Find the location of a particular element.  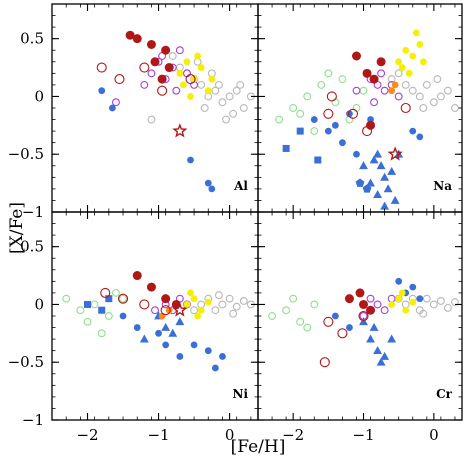

x-axis-label: [Fe/H] is located at coordinates (258, 447).